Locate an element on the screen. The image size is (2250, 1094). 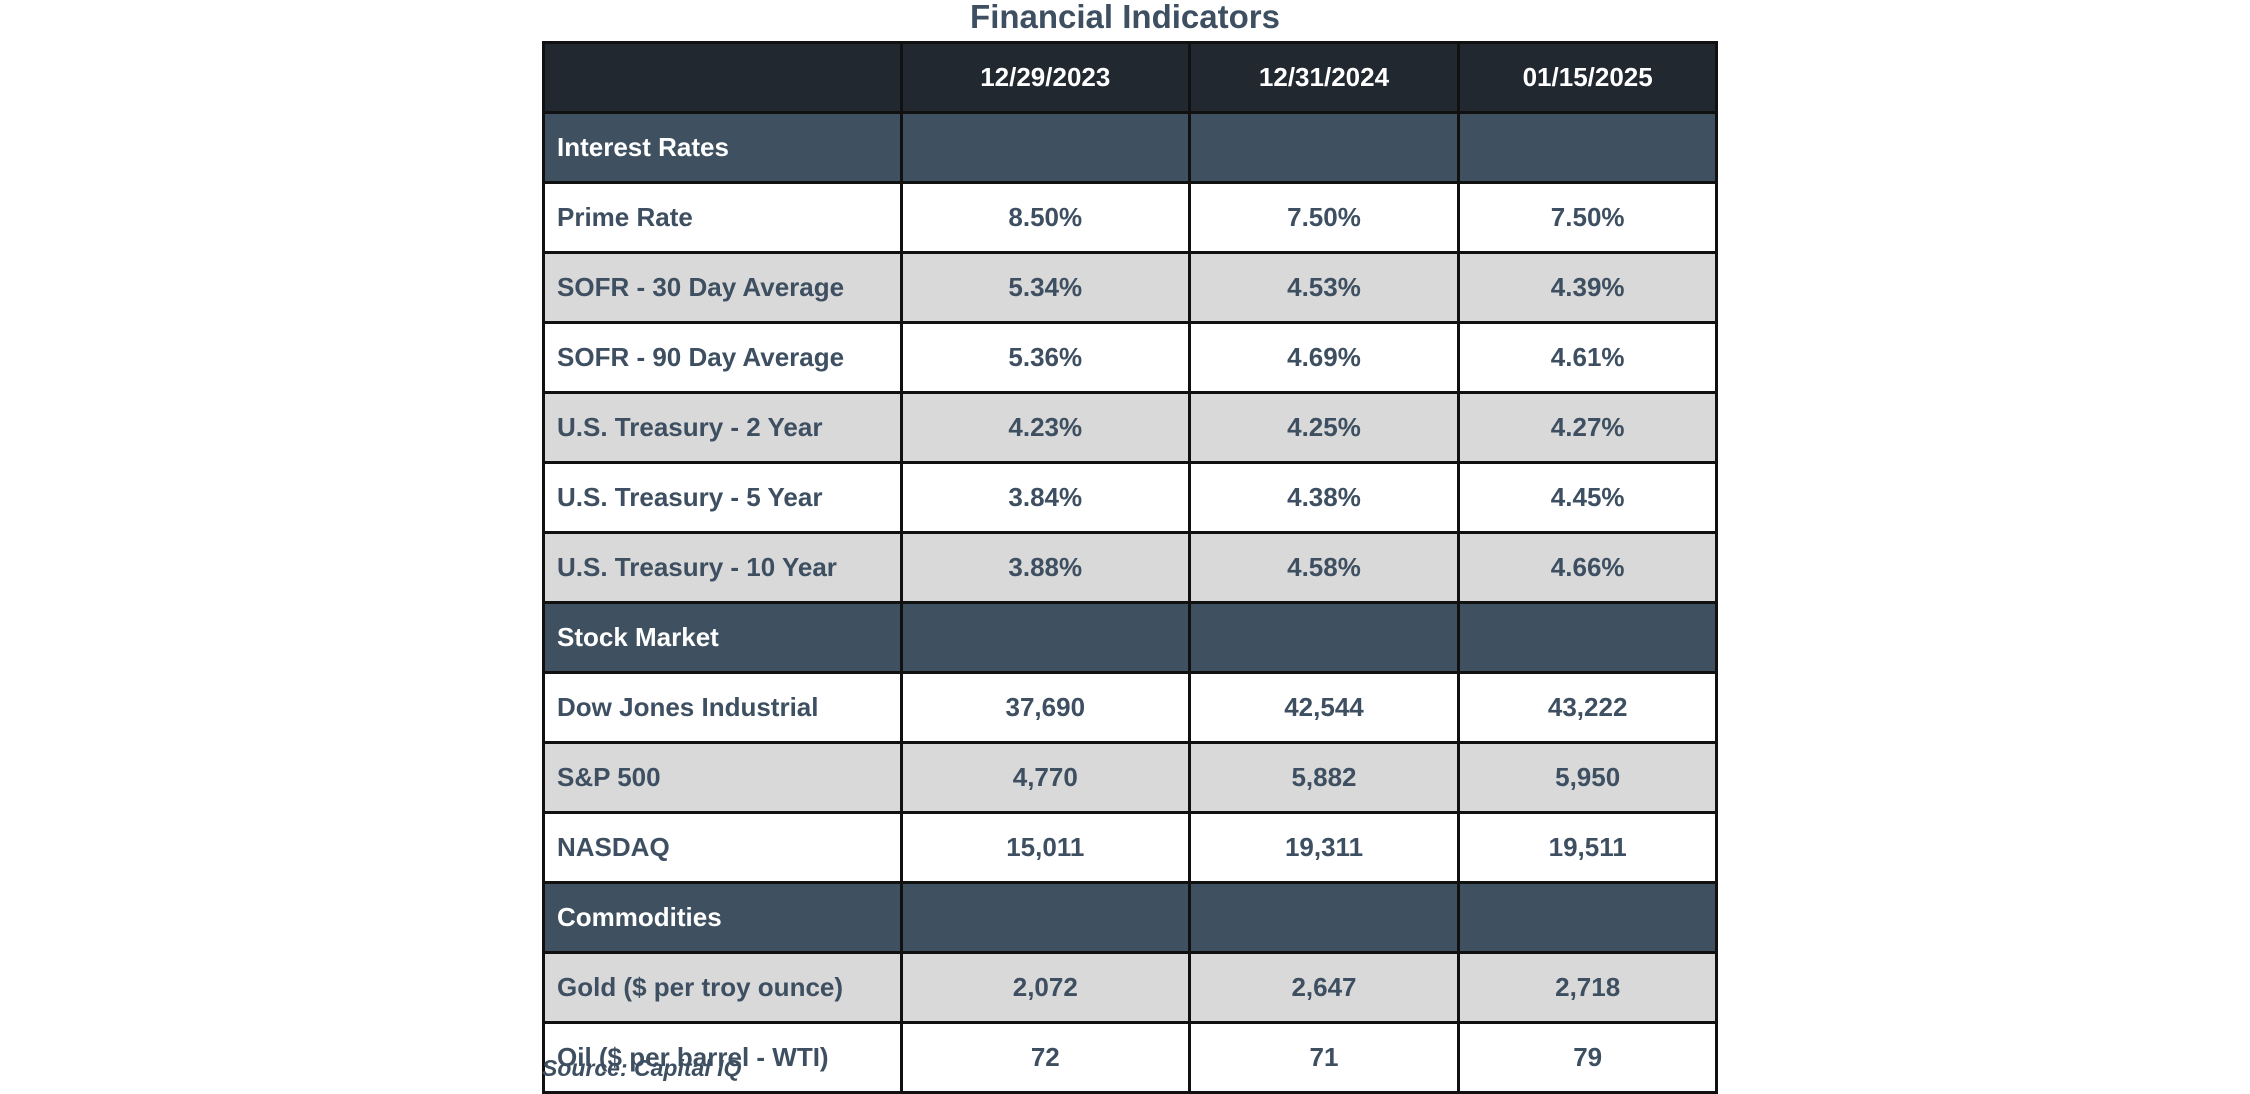
value-cell: 19,511 is located at coordinates (1587, 847).